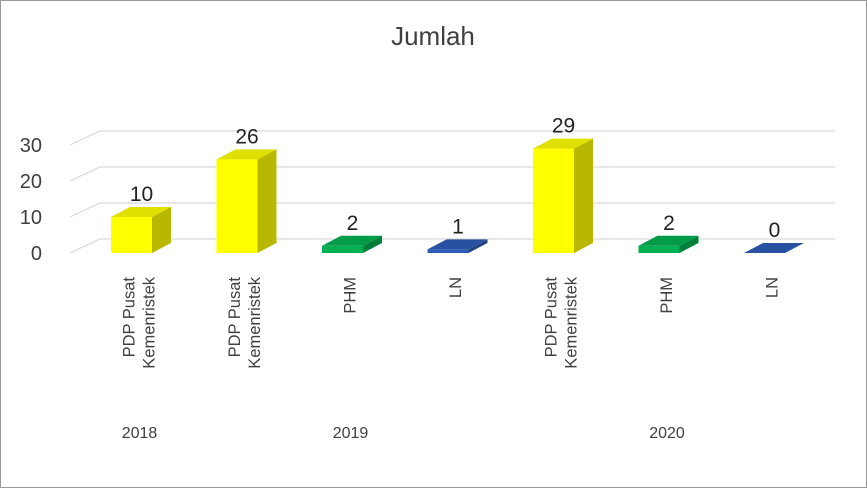 This screenshot has width=867, height=488. Describe the element at coordinates (775, 230) in the screenshot. I see `data-label: 0` at that location.